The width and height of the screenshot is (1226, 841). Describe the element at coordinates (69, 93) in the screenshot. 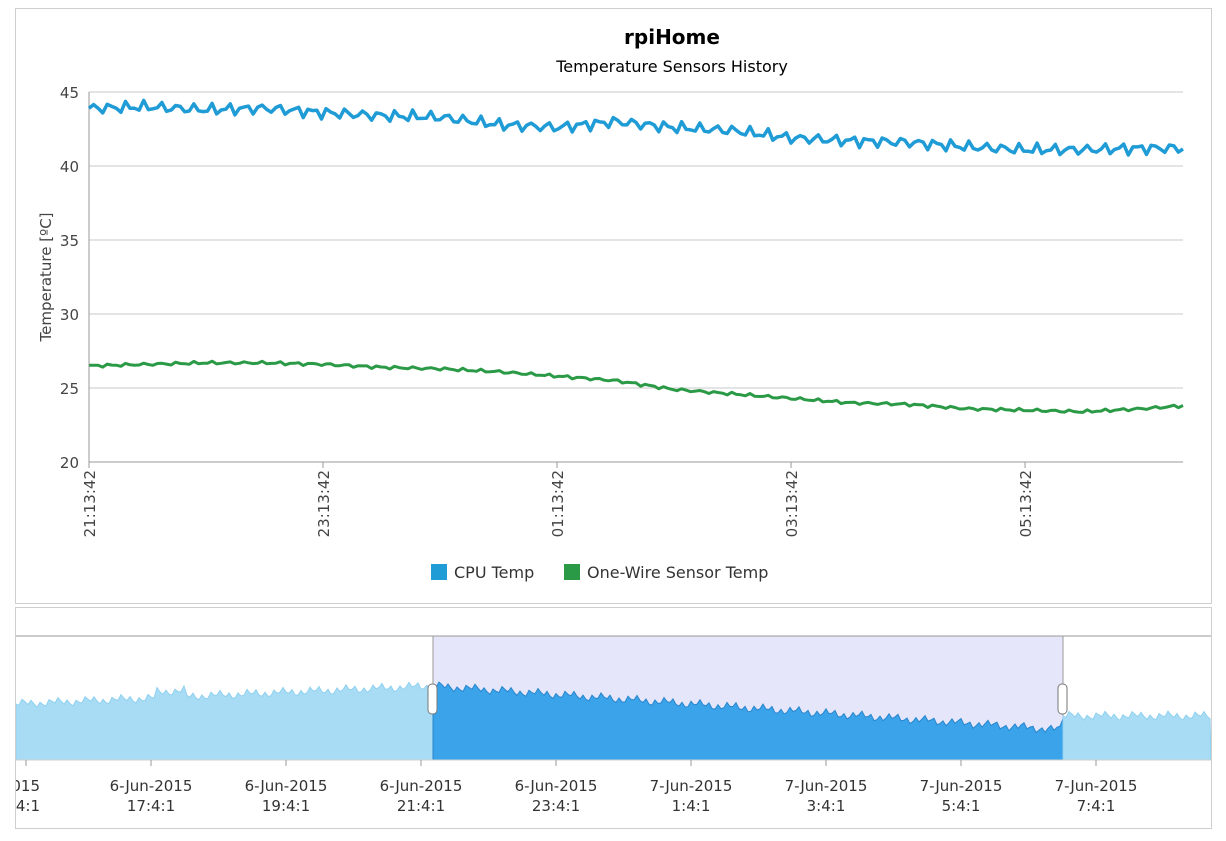

I see `y-tick-label: 45` at that location.